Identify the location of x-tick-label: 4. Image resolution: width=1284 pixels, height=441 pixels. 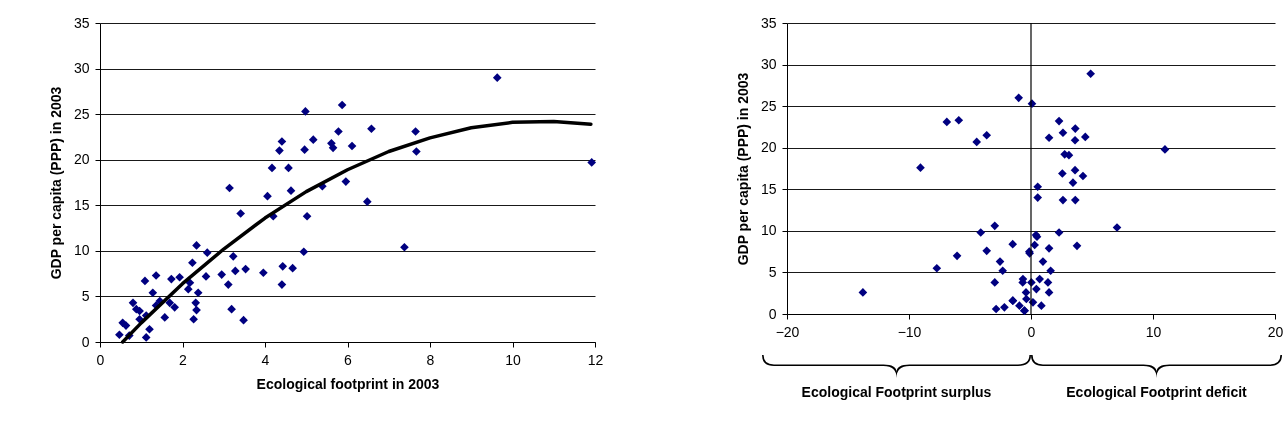
(265, 359).